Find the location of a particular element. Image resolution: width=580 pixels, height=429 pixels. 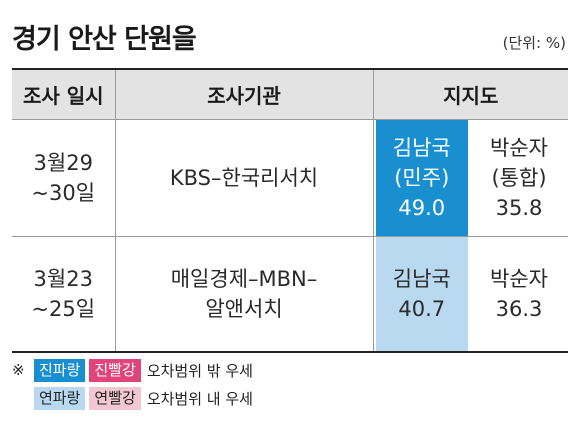

date-line: 3월29 is located at coordinates (63, 162).